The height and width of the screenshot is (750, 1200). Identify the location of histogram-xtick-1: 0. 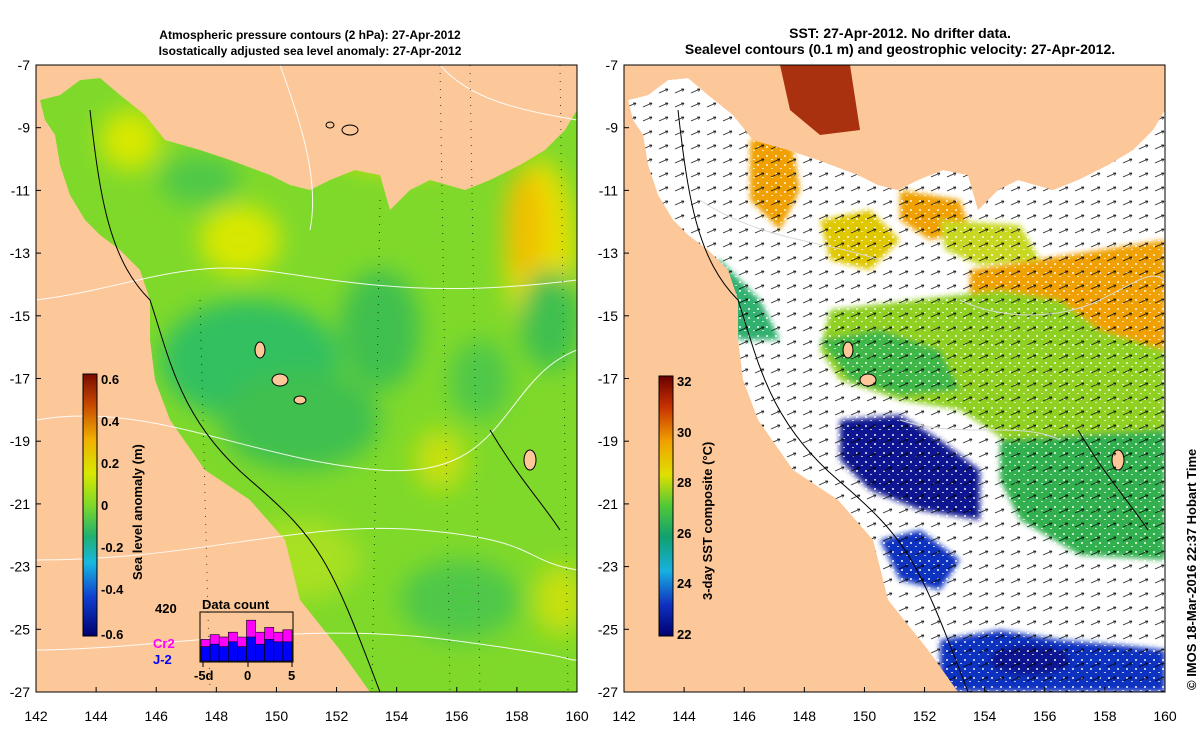
(247, 675).